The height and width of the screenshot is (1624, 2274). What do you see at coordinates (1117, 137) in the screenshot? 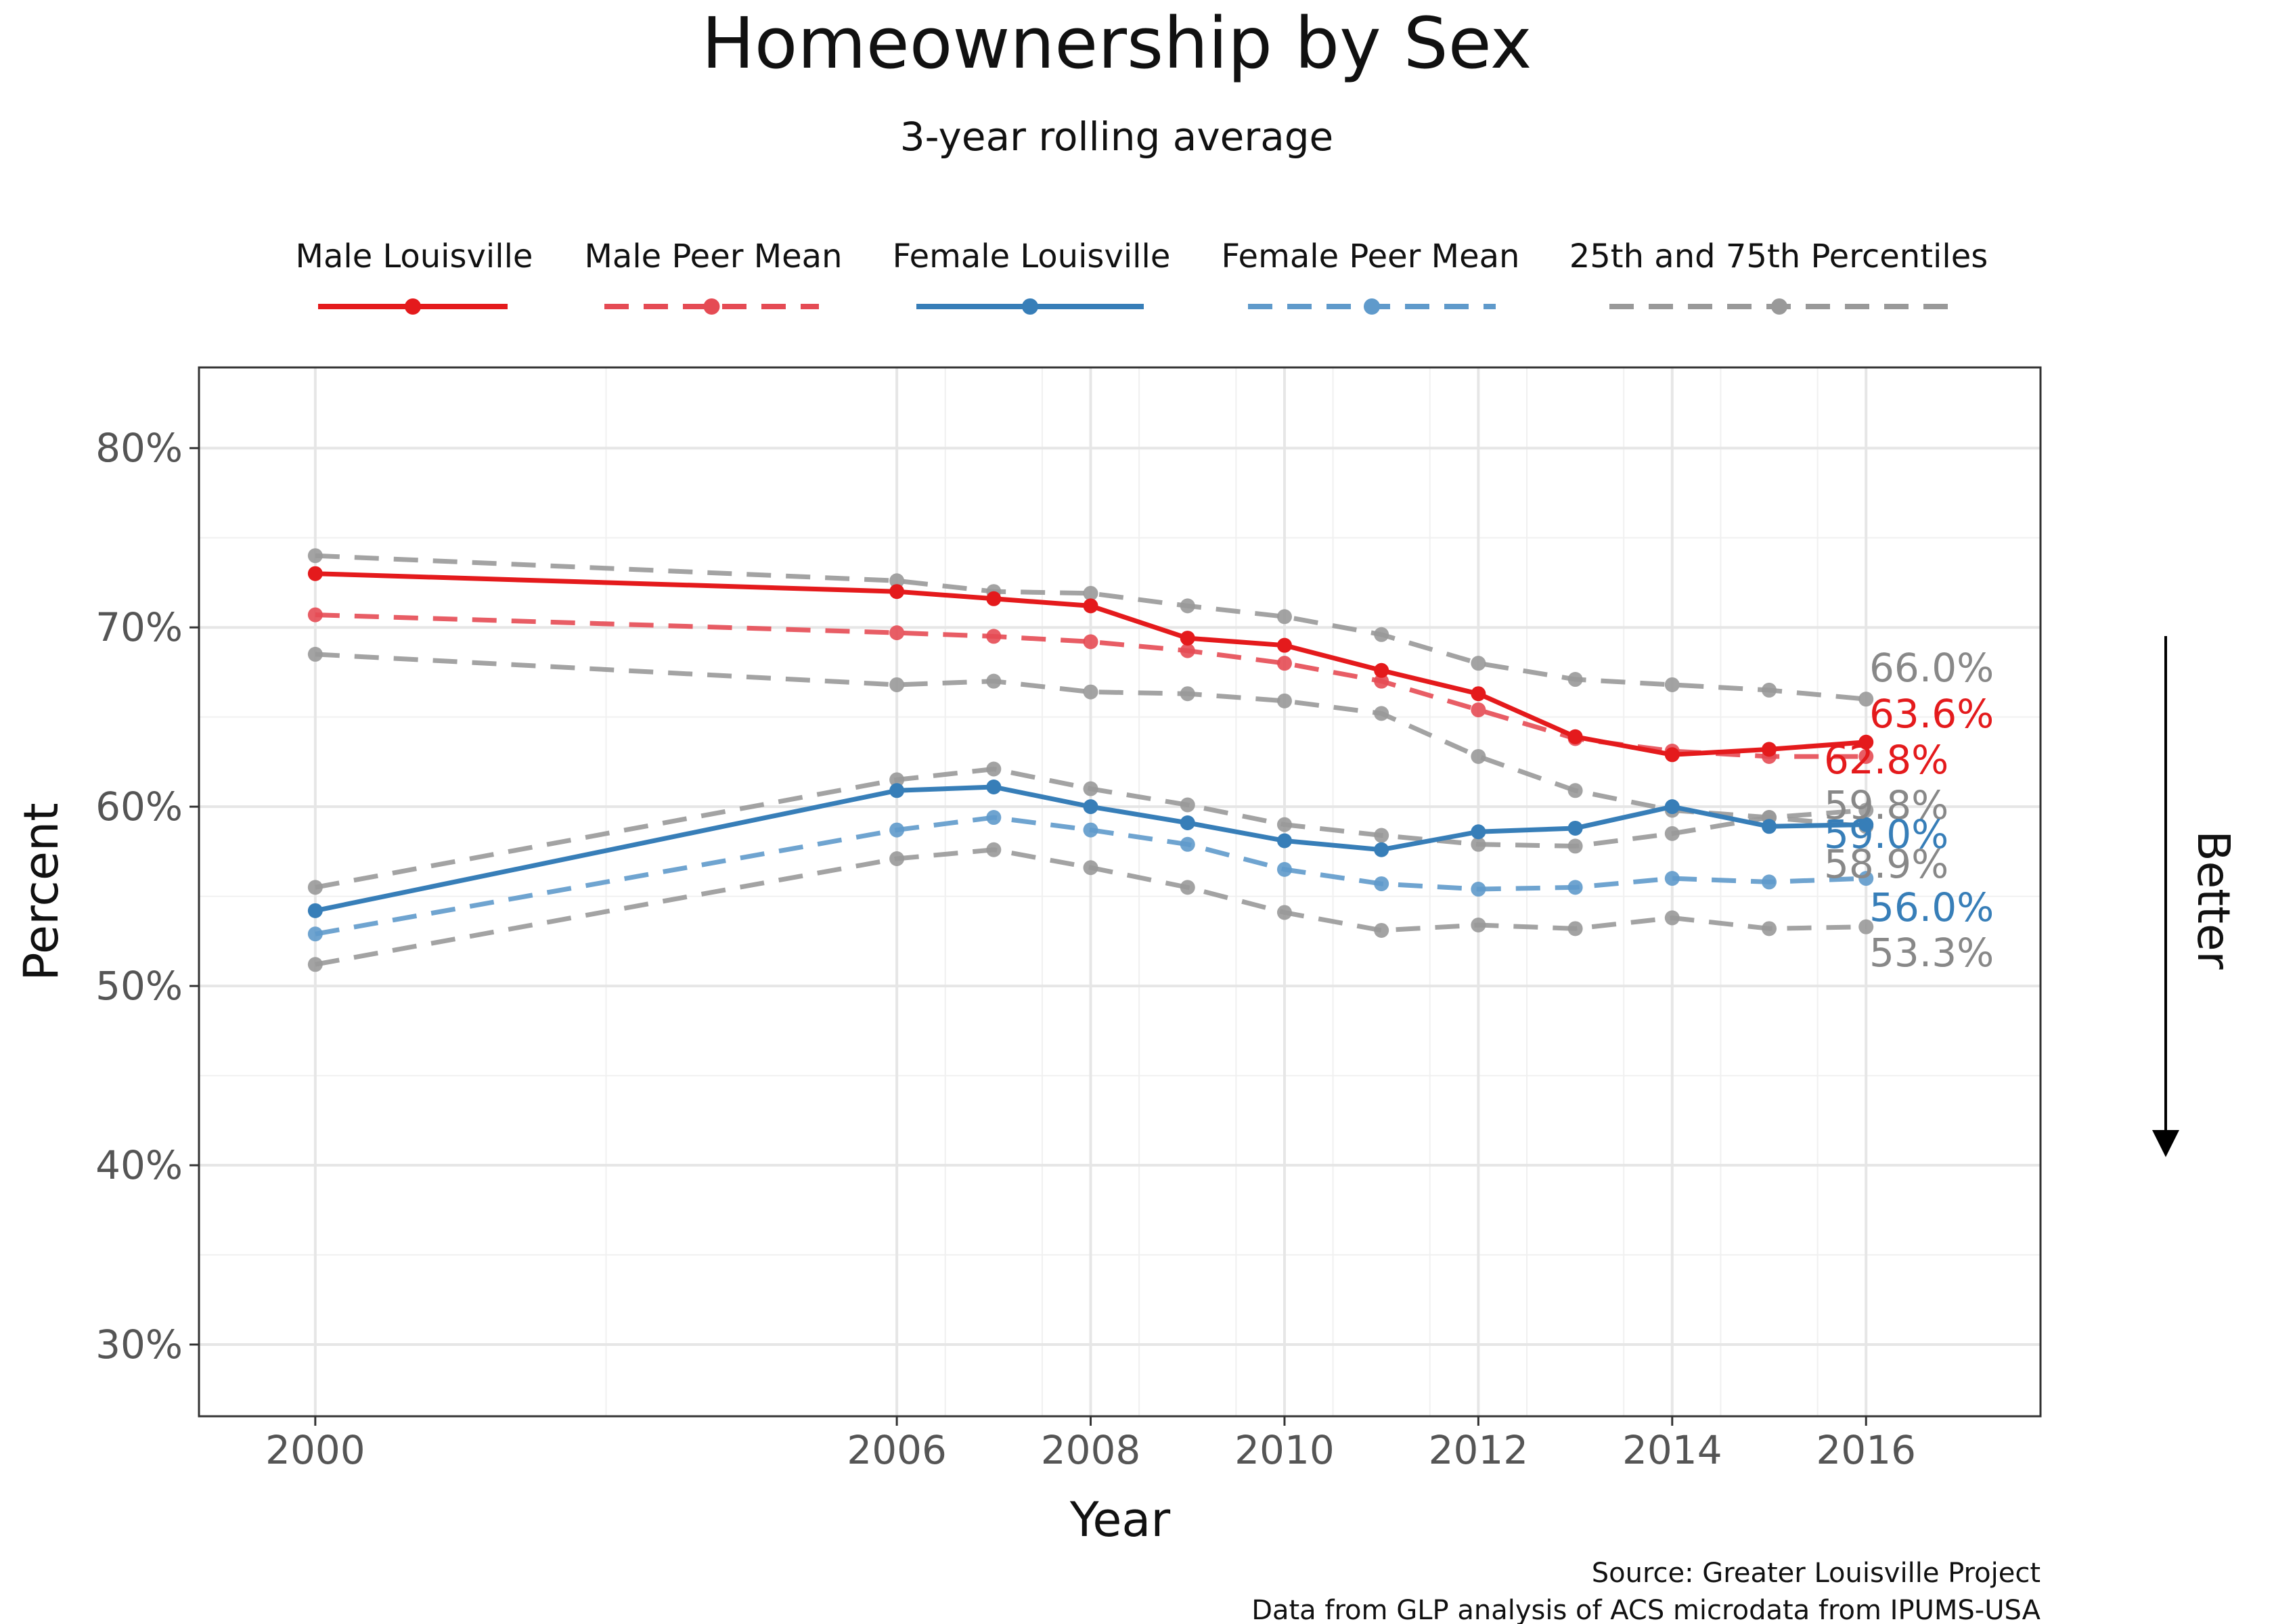
I see `chart-subtitle: 3-year rolling average` at bounding box center [1117, 137].